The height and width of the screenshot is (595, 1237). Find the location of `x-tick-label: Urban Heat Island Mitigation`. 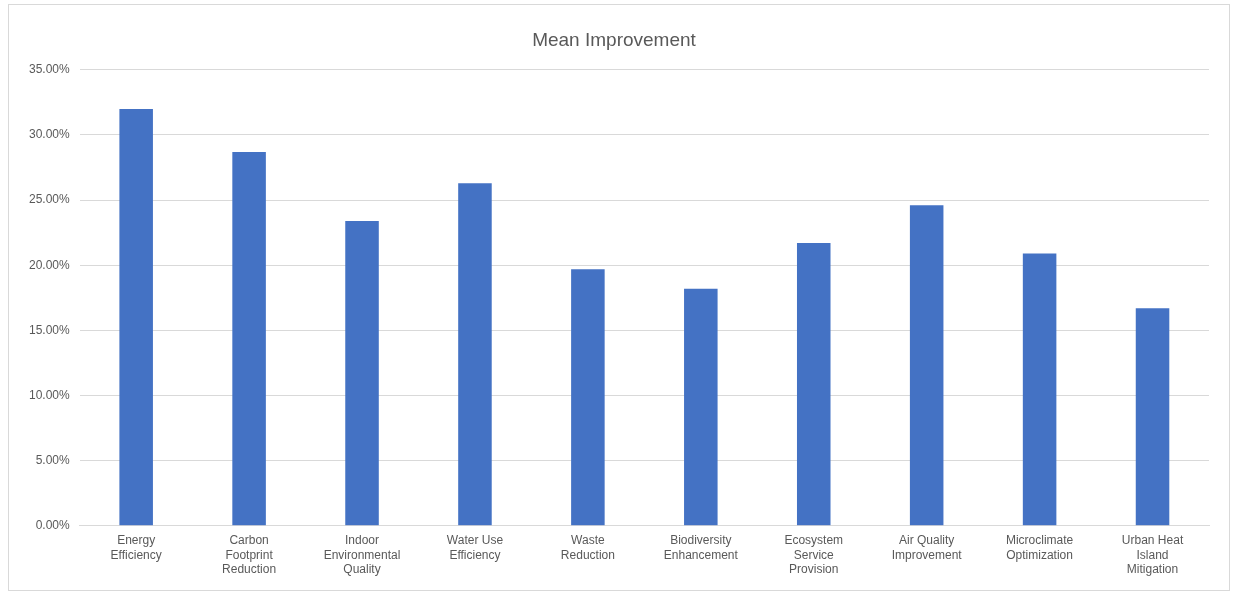

x-tick-label: Urban Heat Island Mitigation is located at coordinates (1152, 555).